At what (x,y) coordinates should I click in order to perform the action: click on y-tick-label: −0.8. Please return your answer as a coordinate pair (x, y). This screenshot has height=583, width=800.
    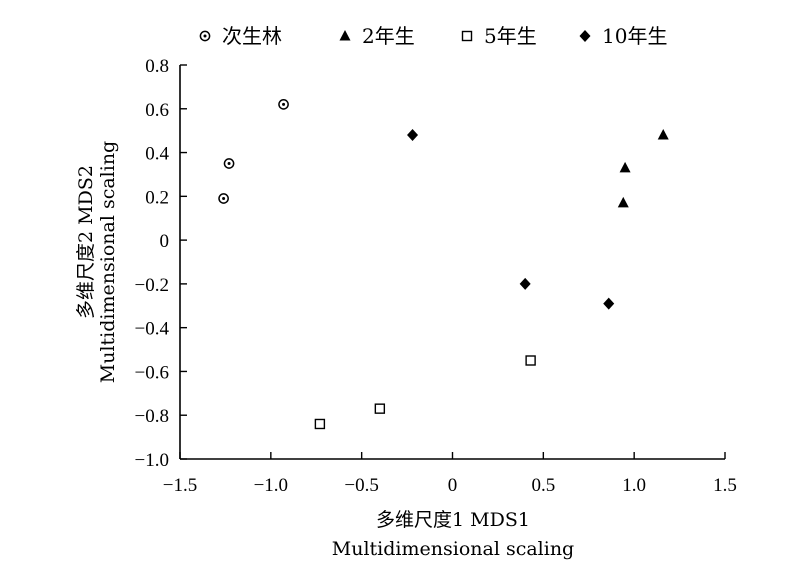
    Looking at the image, I should click on (152, 416).